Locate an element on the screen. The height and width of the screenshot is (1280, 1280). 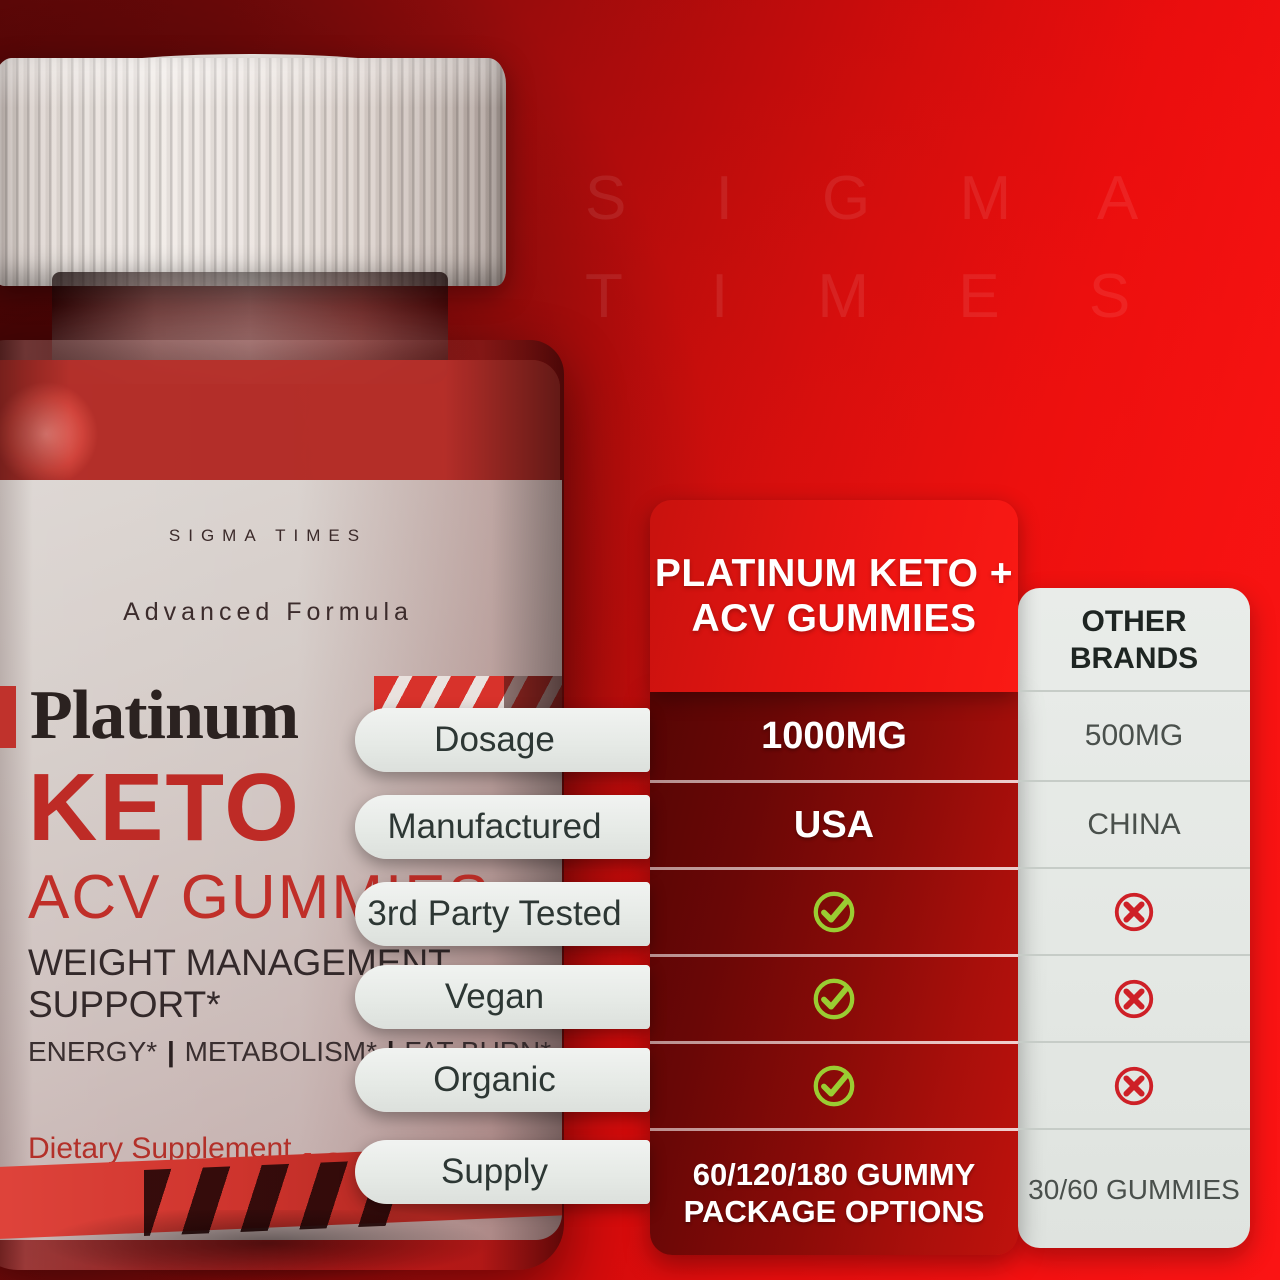
other-brands-column: OTHER BRANDS is located at coordinates (1134, 918).